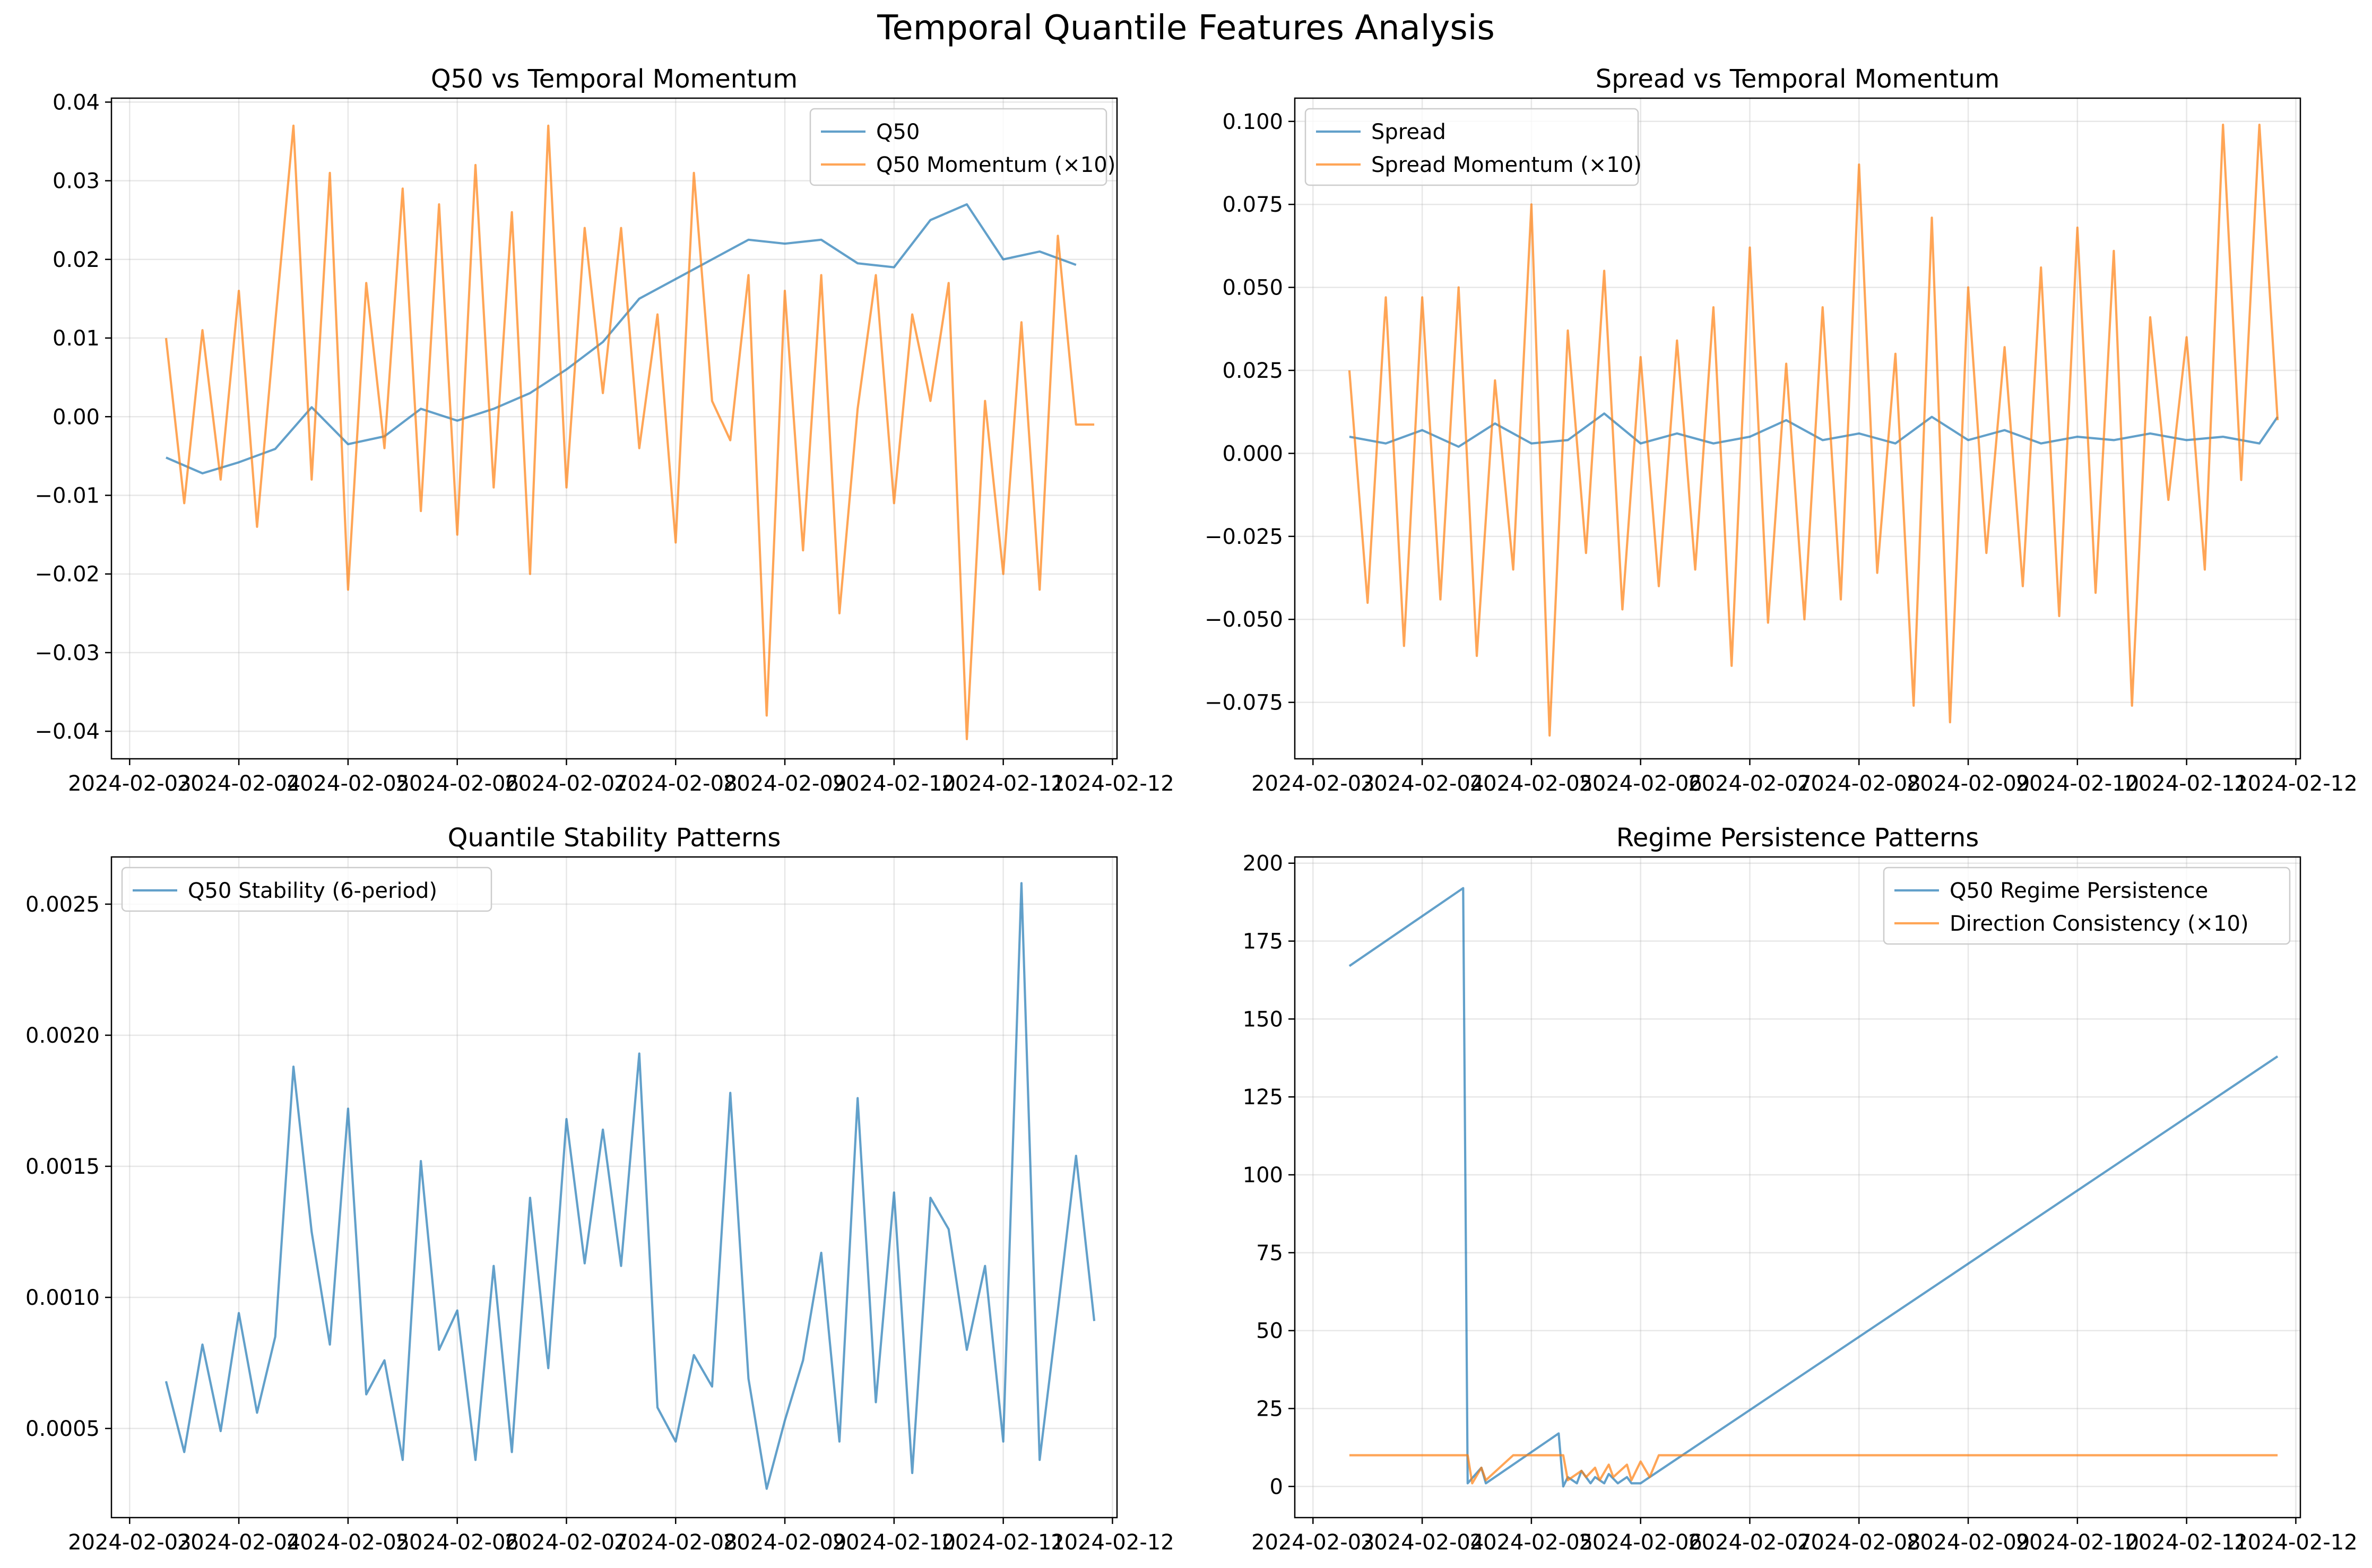 This screenshot has width=2372, height=1568. Describe the element at coordinates (1253, 288) in the screenshot. I see `y-tick-label: 0.050` at that location.